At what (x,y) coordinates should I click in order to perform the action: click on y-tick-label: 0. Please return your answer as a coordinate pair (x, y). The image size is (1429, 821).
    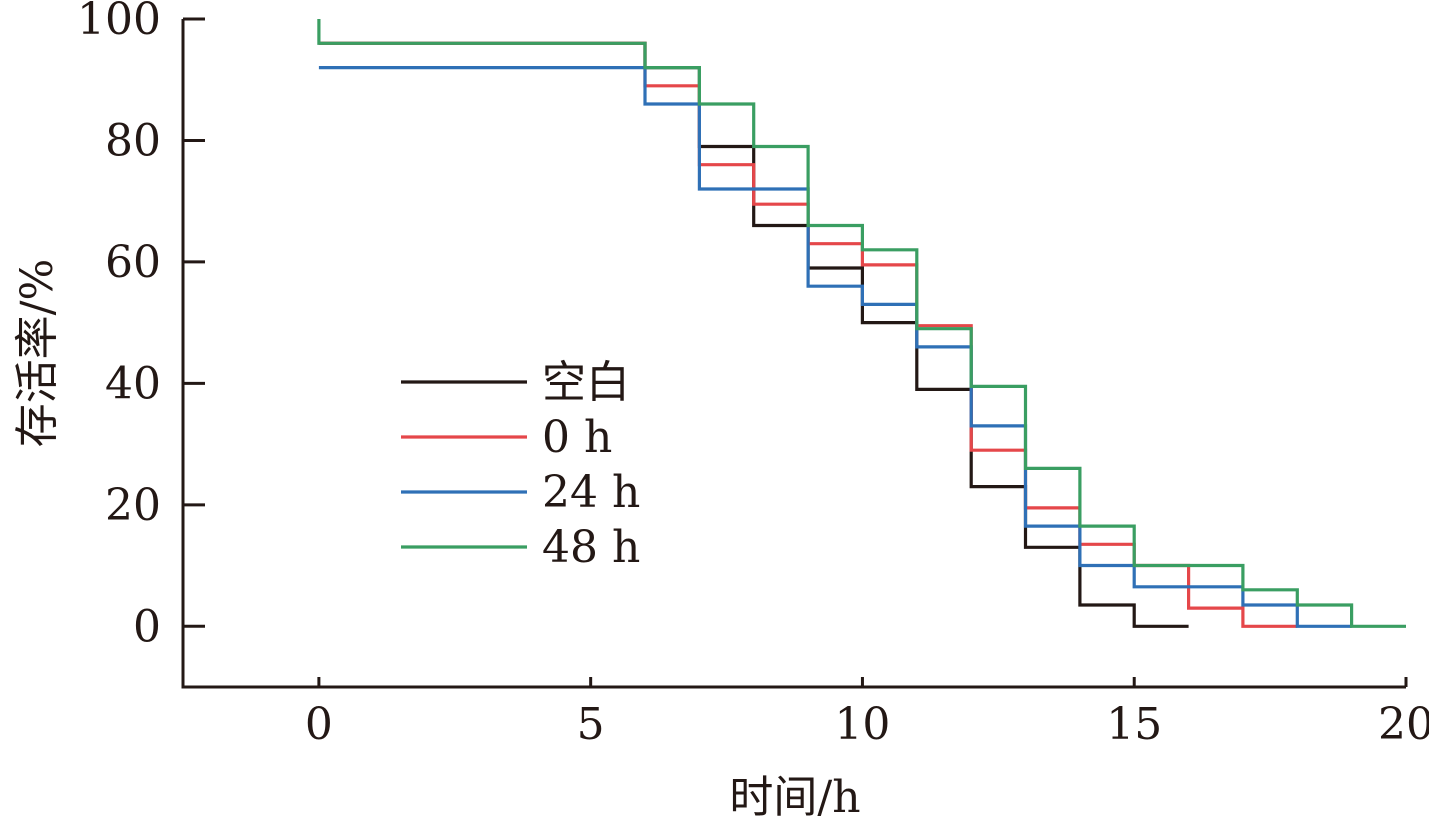
    Looking at the image, I should click on (147, 626).